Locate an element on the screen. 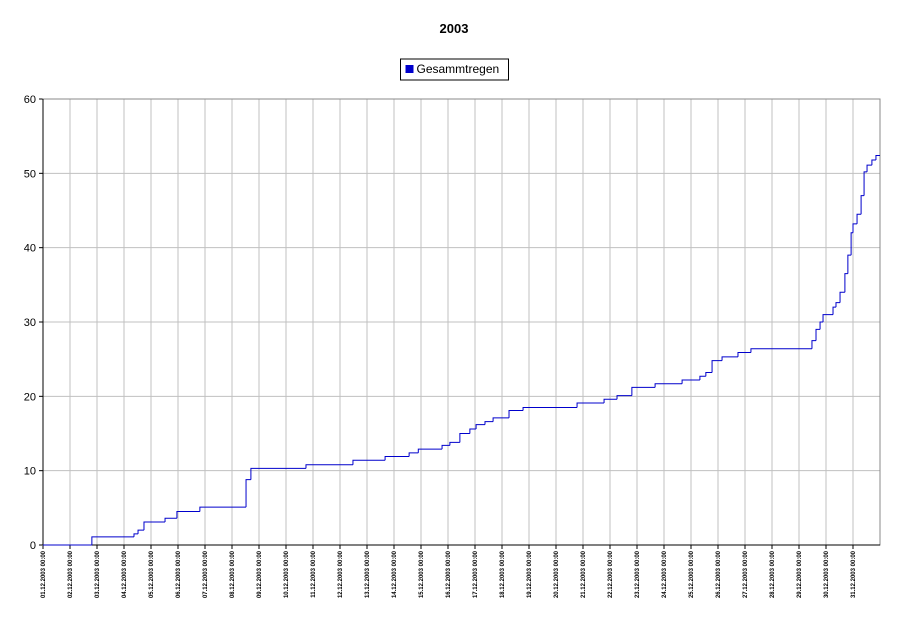  x-tick-label: 16.12.2003 00:00 is located at coordinates (449, 574).